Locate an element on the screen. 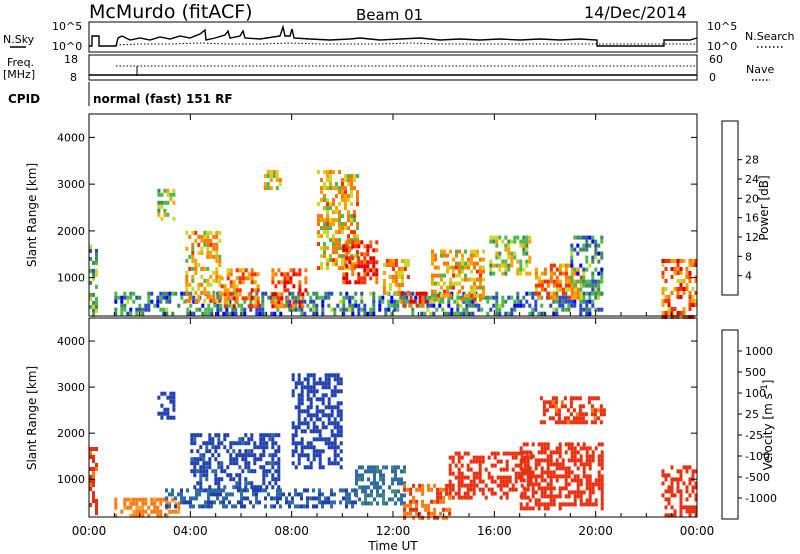 The width and height of the screenshot is (800, 554). velocity-colorbar-tick-label: -1000 is located at coordinates (761, 498).